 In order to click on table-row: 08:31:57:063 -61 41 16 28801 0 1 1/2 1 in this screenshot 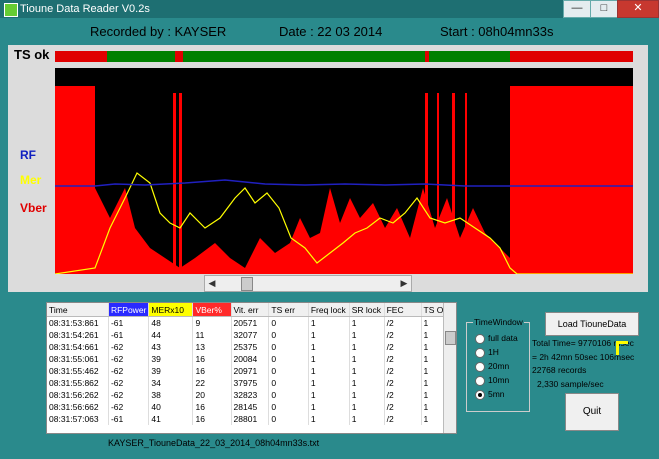, I will do `click(251, 419)`.